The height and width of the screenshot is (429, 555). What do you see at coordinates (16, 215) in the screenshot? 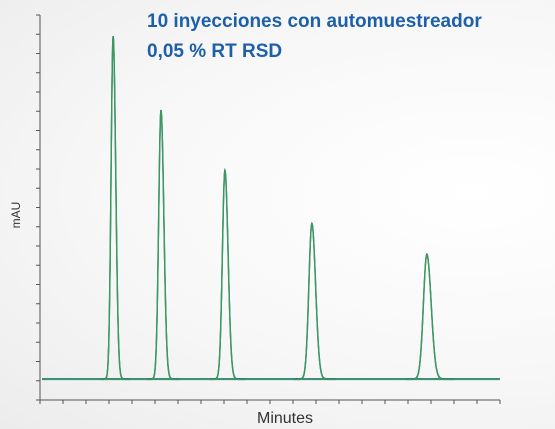
I see `y-axis-label: mAU` at bounding box center [16, 215].